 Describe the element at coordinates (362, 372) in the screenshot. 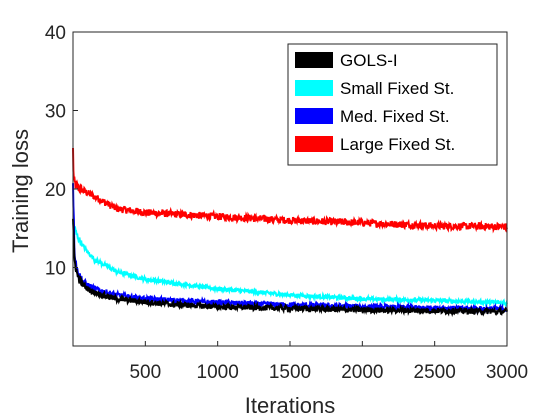

I see `x-tick-label: 2000` at that location.